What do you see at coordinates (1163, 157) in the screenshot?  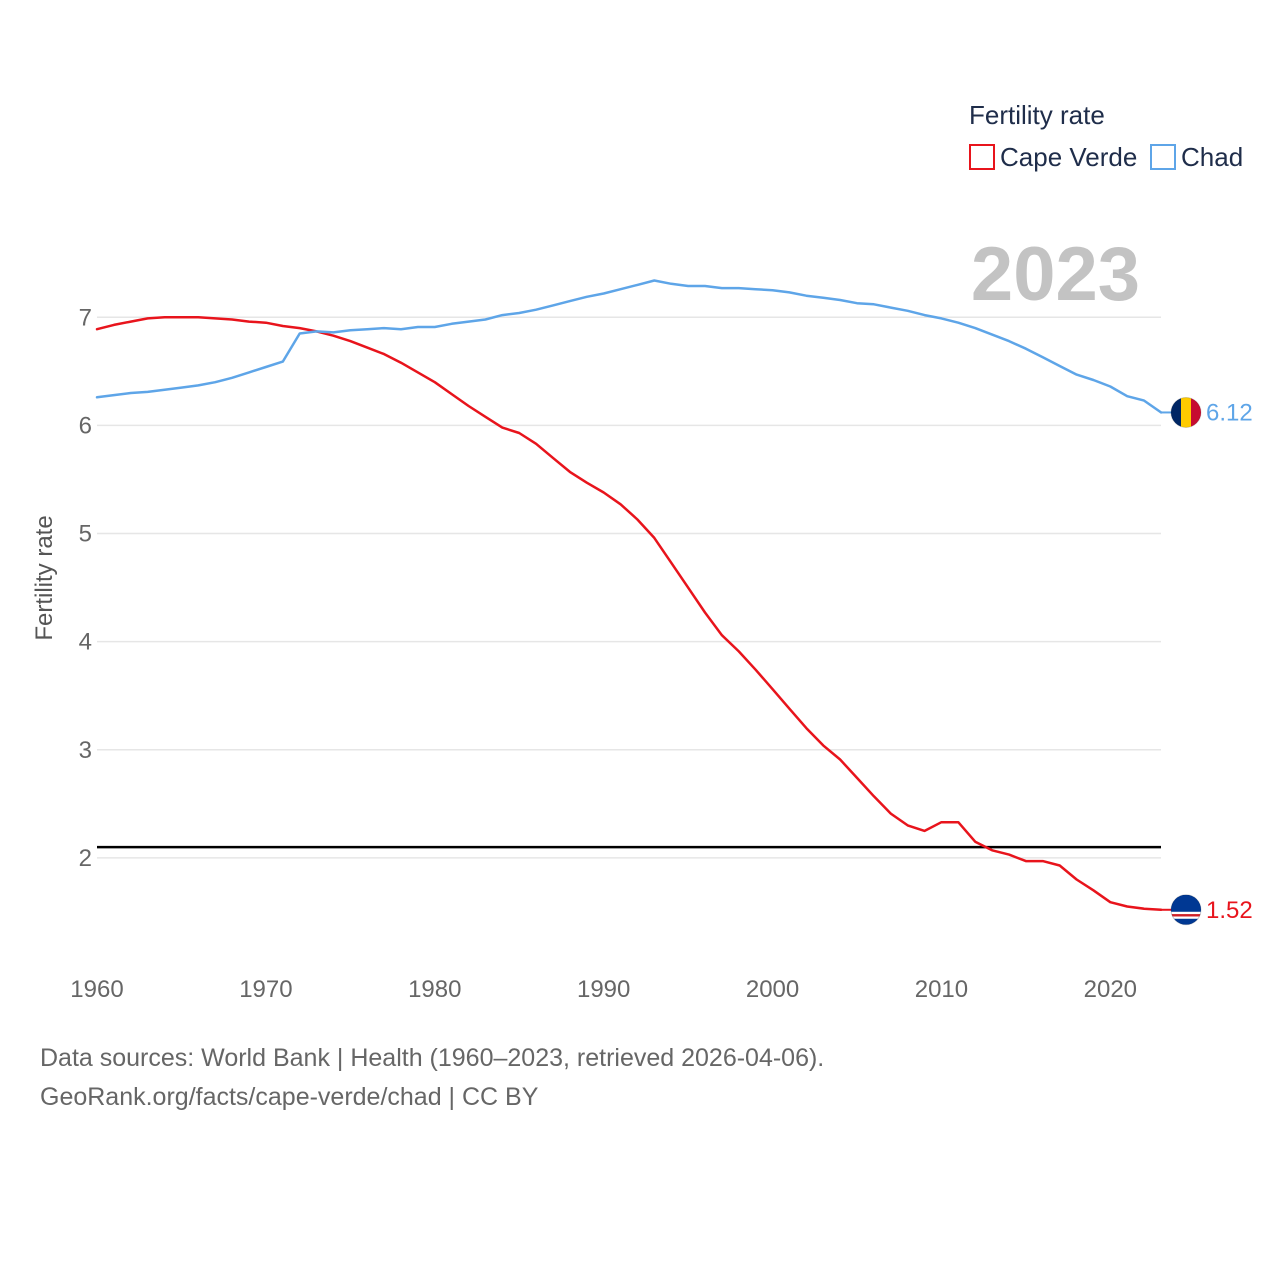 I see `legend-swatch-chad` at bounding box center [1163, 157].